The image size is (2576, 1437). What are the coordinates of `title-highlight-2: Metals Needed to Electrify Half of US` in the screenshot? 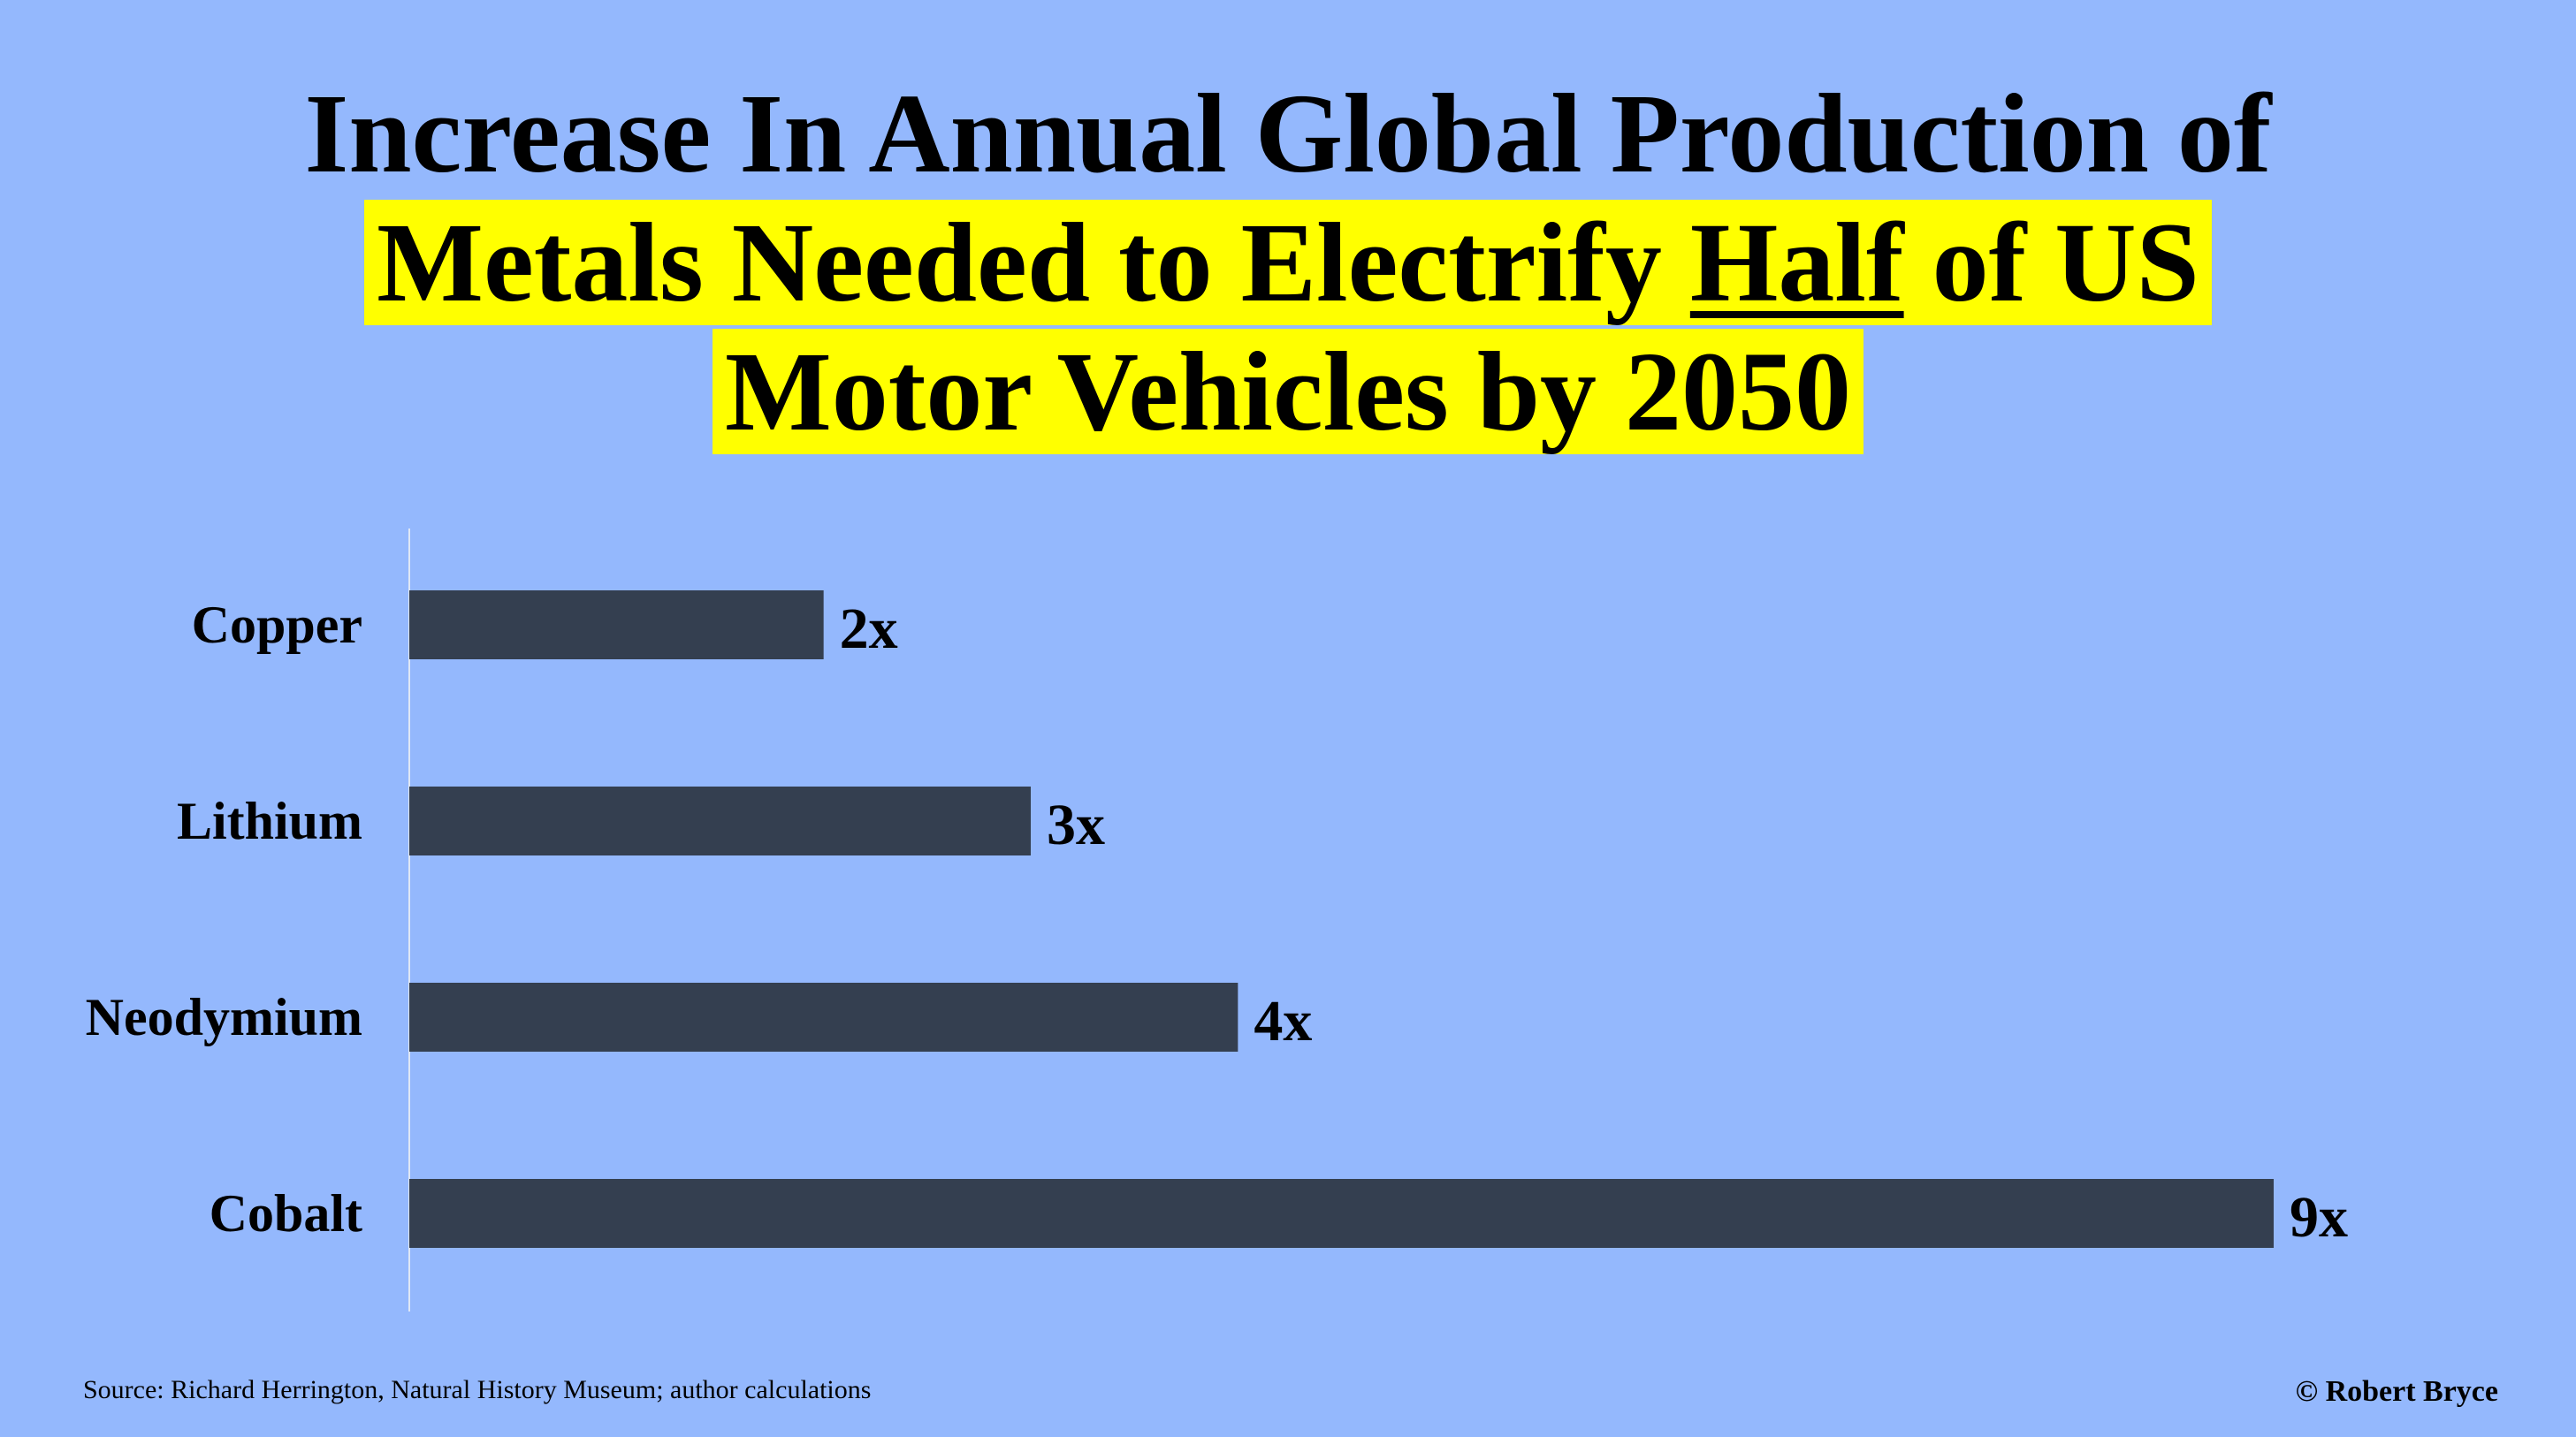 It's located at (1288, 262).